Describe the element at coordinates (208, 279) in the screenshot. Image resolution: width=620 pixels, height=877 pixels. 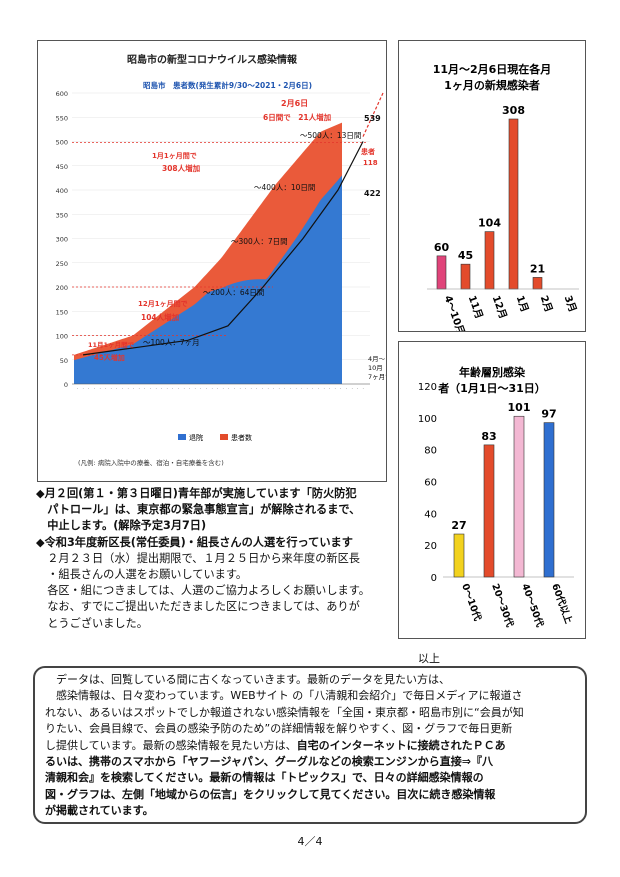
I see `main-recovered-area` at that location.